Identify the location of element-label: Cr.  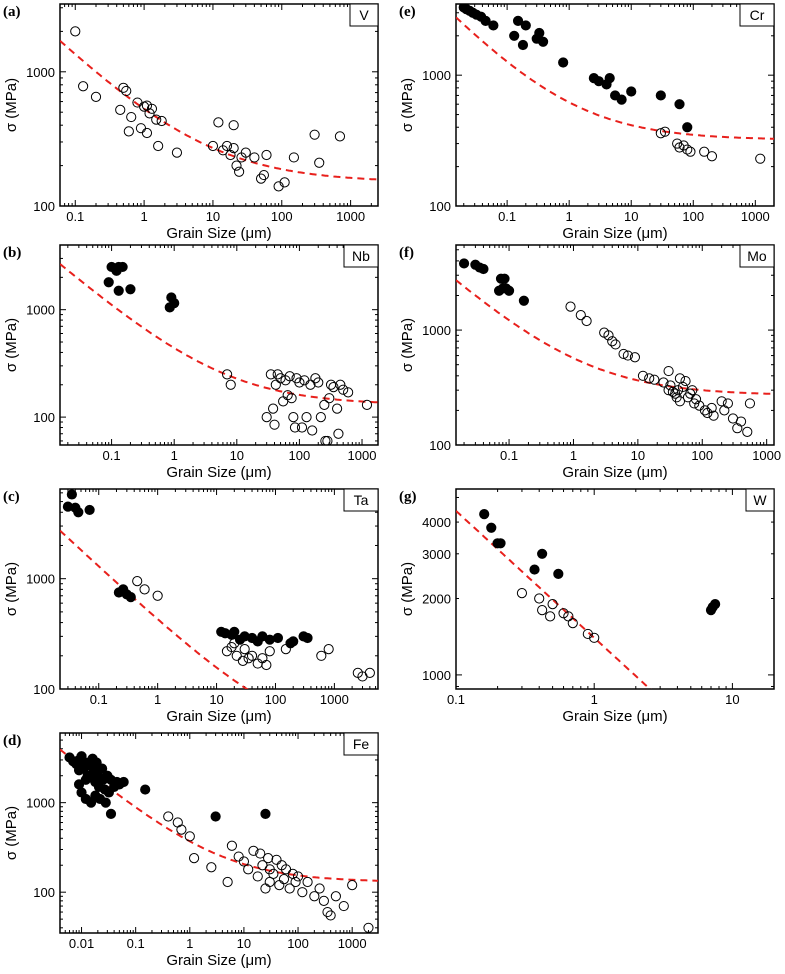
(757, 15).